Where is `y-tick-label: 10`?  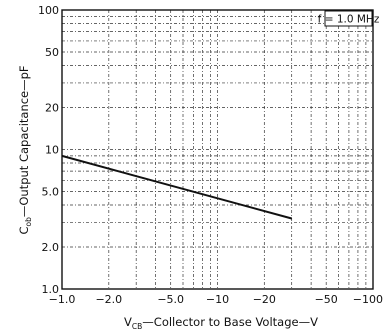
y-tick-label: 10 is located at coordinates (52, 150).